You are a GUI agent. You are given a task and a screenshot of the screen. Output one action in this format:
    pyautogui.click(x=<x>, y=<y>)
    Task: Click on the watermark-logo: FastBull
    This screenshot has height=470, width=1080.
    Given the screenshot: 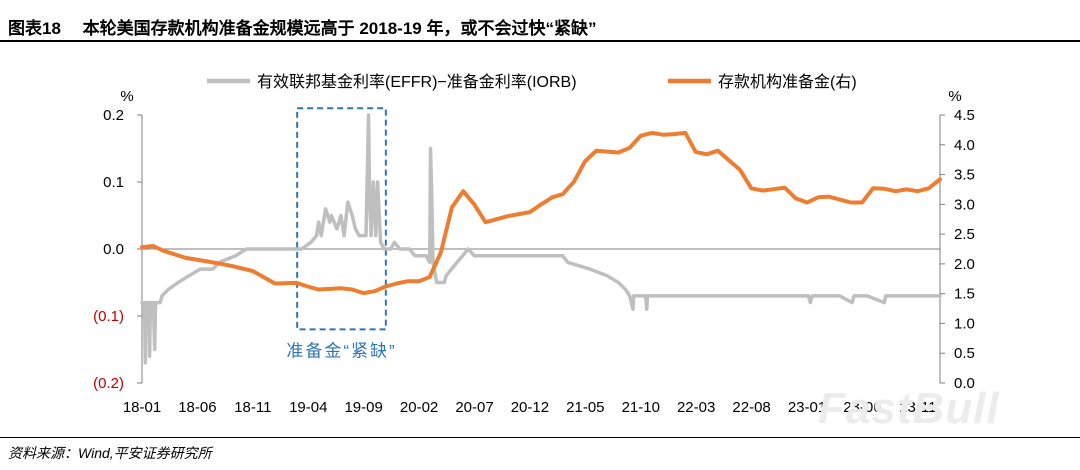 What is the action you would take?
    pyautogui.click(x=909, y=408)
    